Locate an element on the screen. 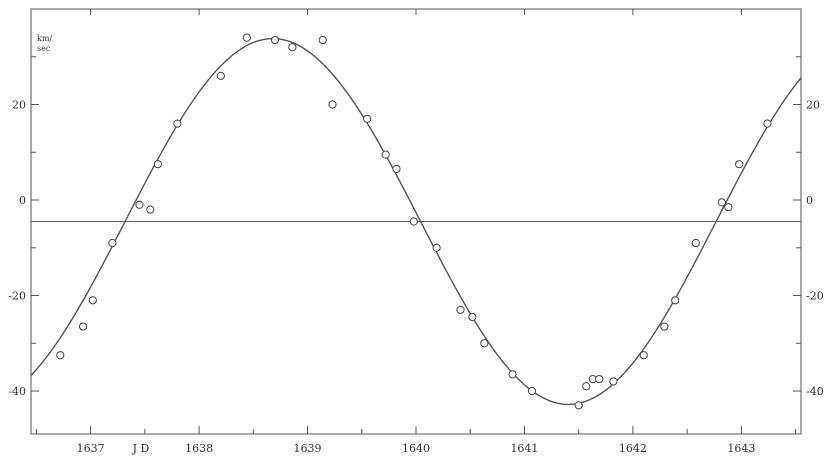 The width and height of the screenshot is (836, 458). x-tick-label: 1638 is located at coordinates (199, 448).